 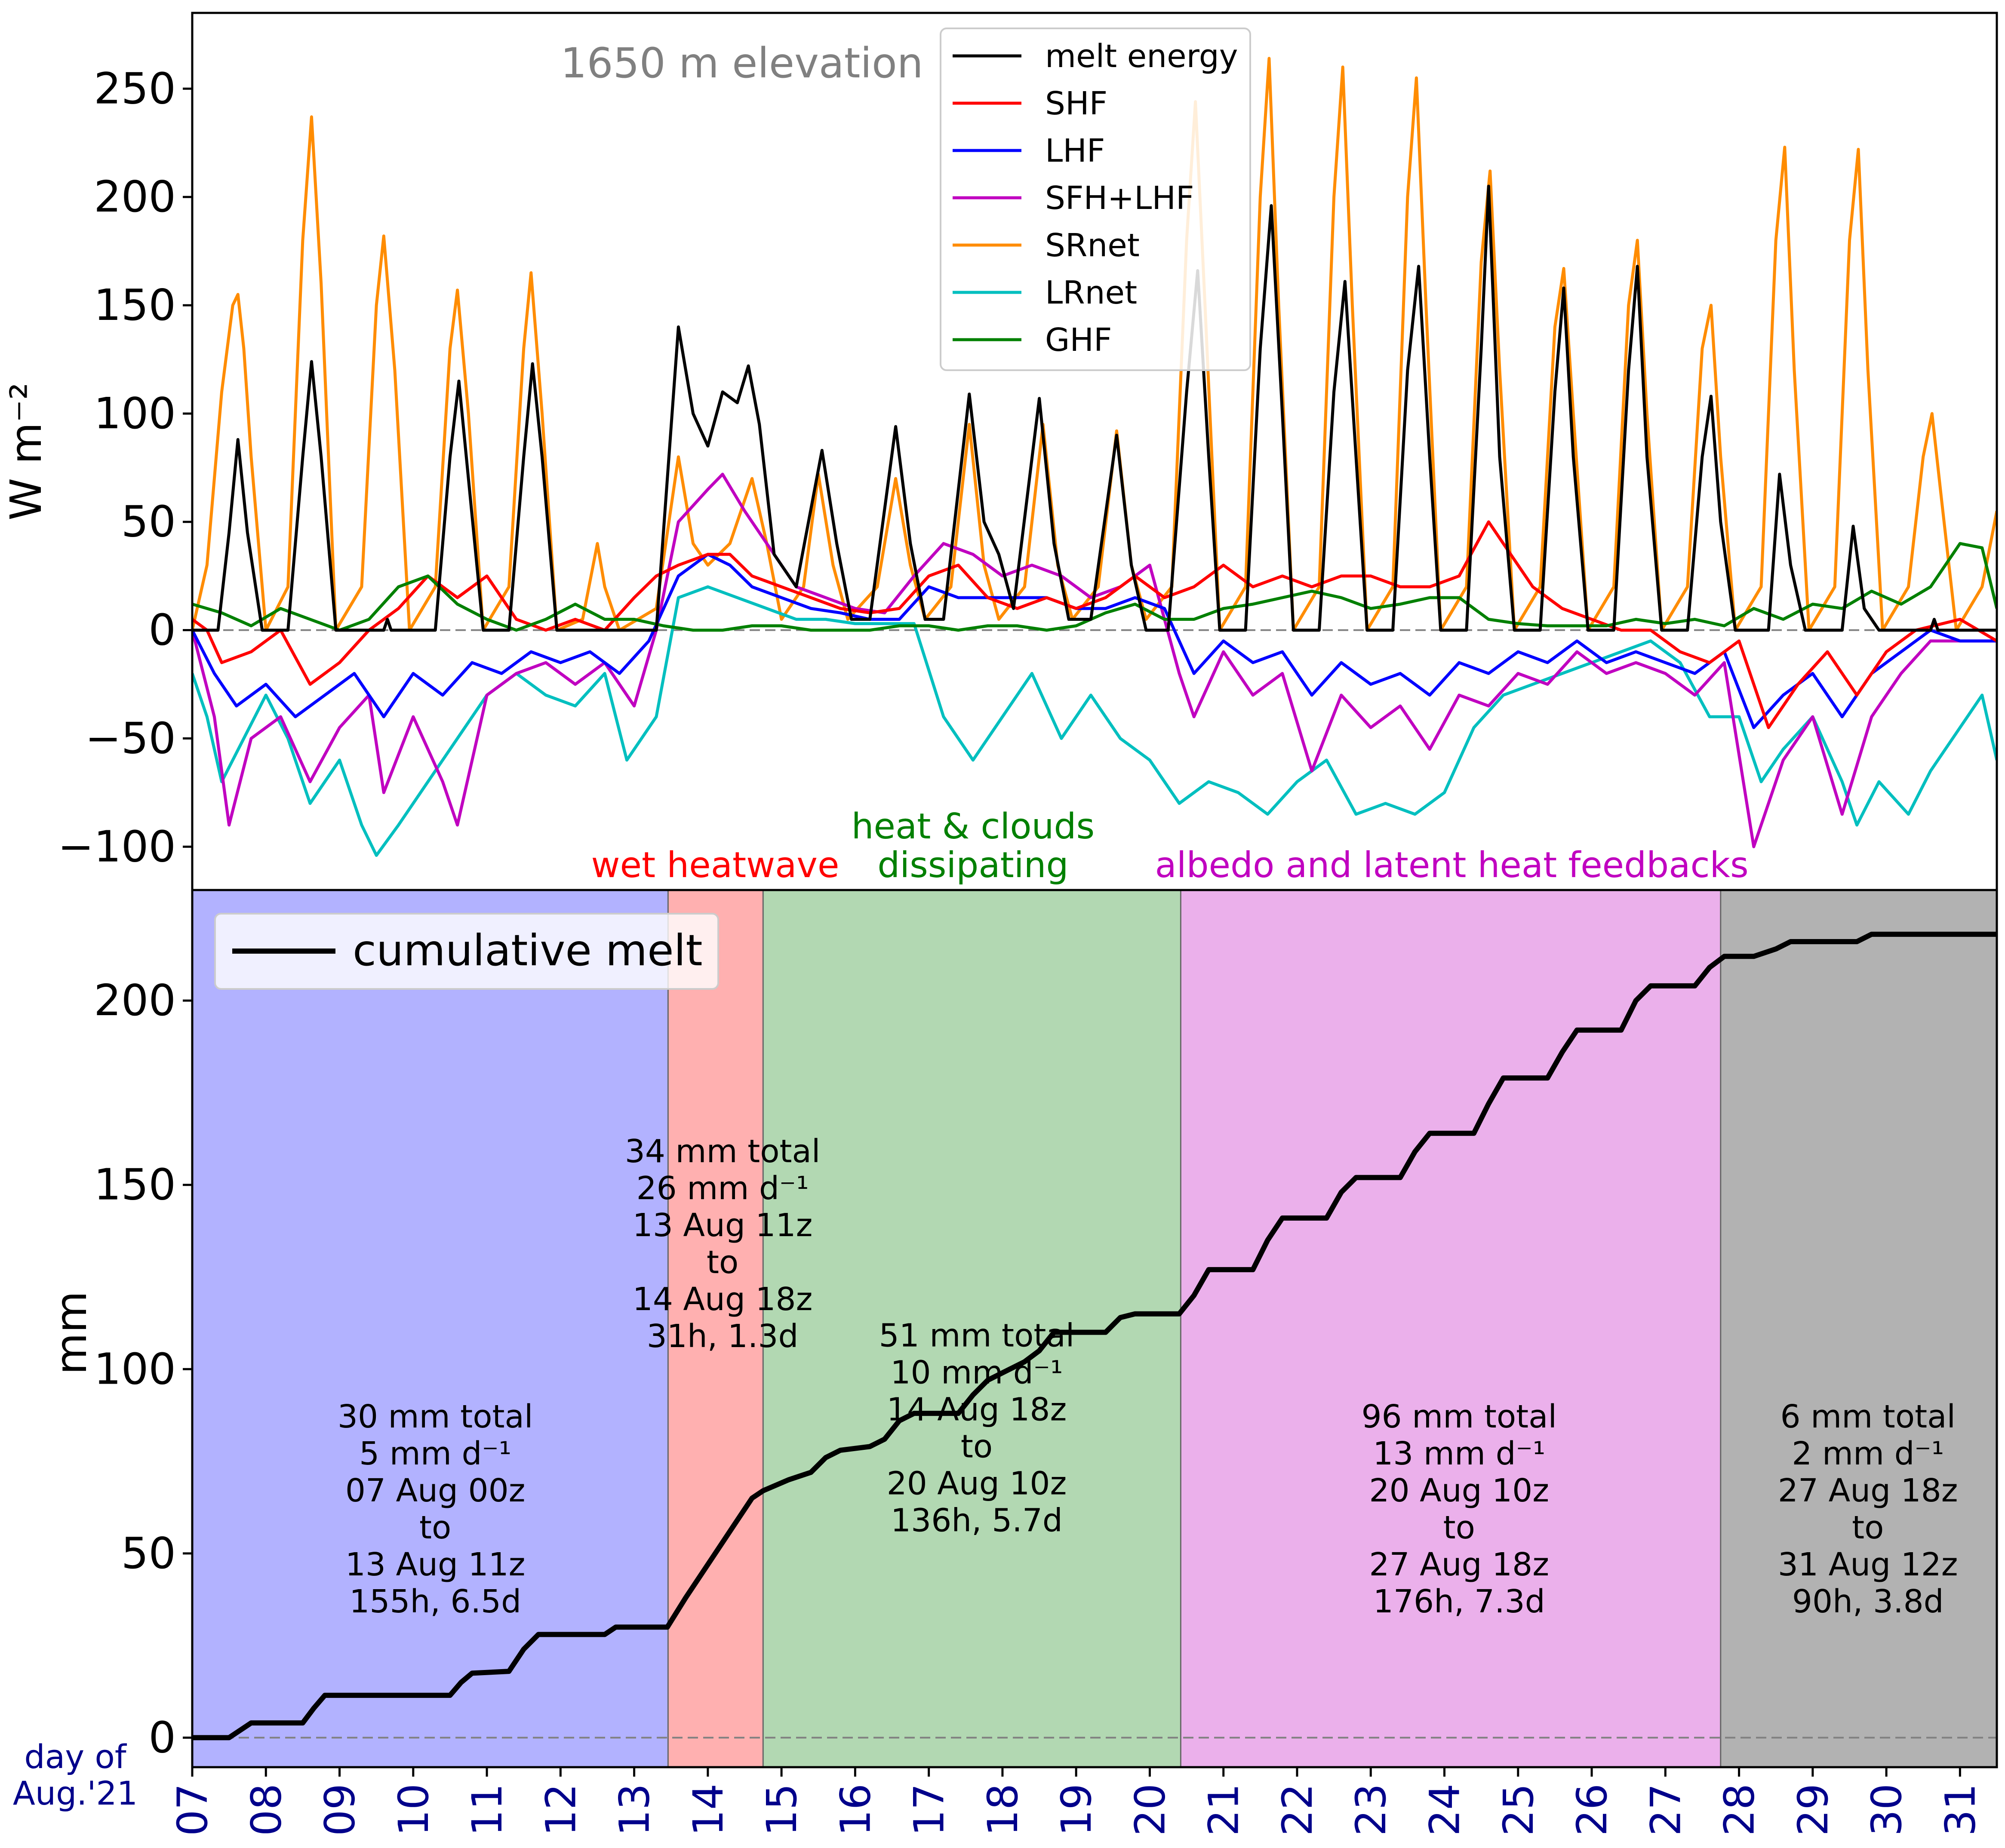 What do you see at coordinates (435, 1416) in the screenshot?
I see `period-label-line: 30 mm total` at bounding box center [435, 1416].